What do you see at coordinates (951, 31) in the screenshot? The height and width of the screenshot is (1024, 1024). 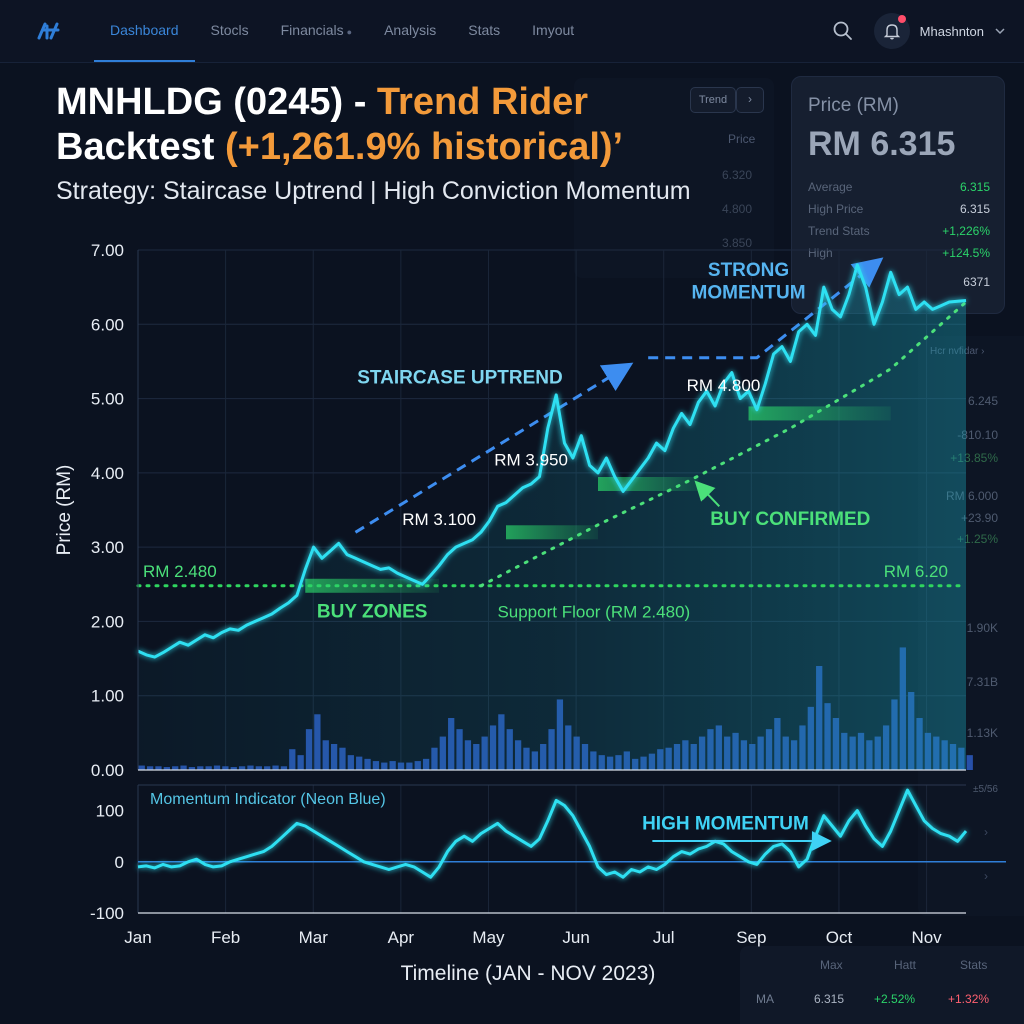 I see `user-name: Mhashnton` at bounding box center [951, 31].